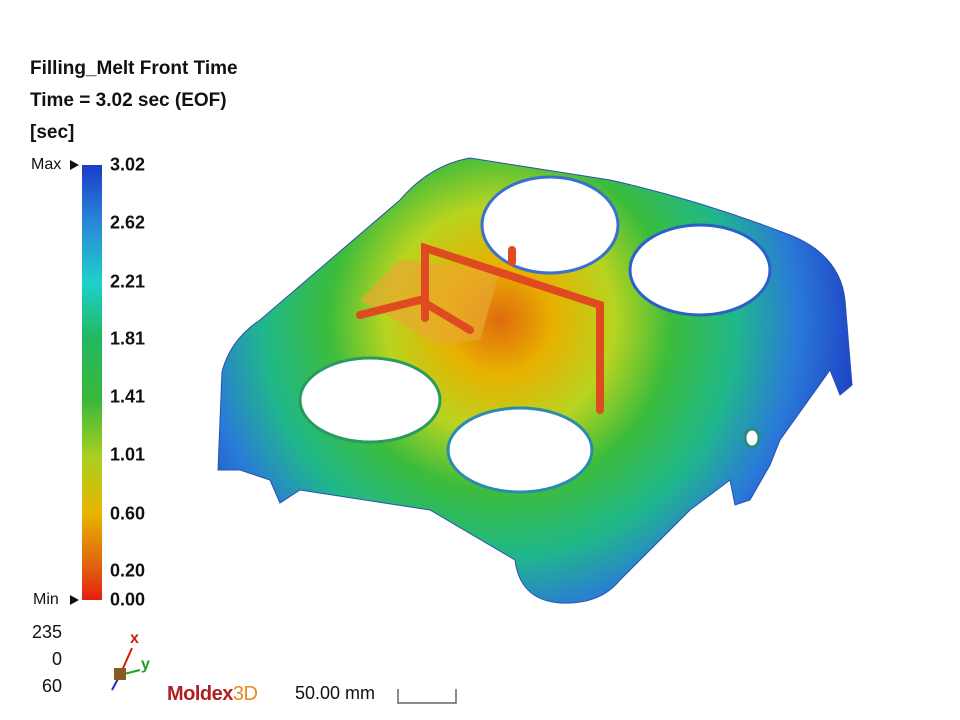 The image size is (960, 720). I want to click on axis-cube, so click(120, 674).